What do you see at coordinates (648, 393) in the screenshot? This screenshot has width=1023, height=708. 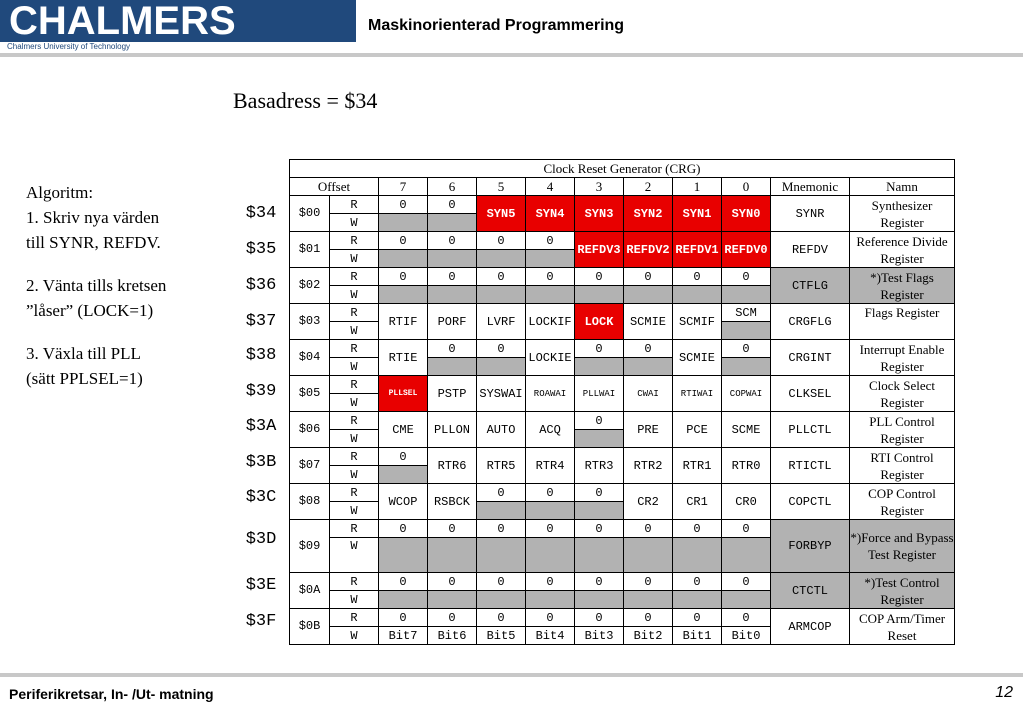 I see `bit-cell: CWAI` at bounding box center [648, 393].